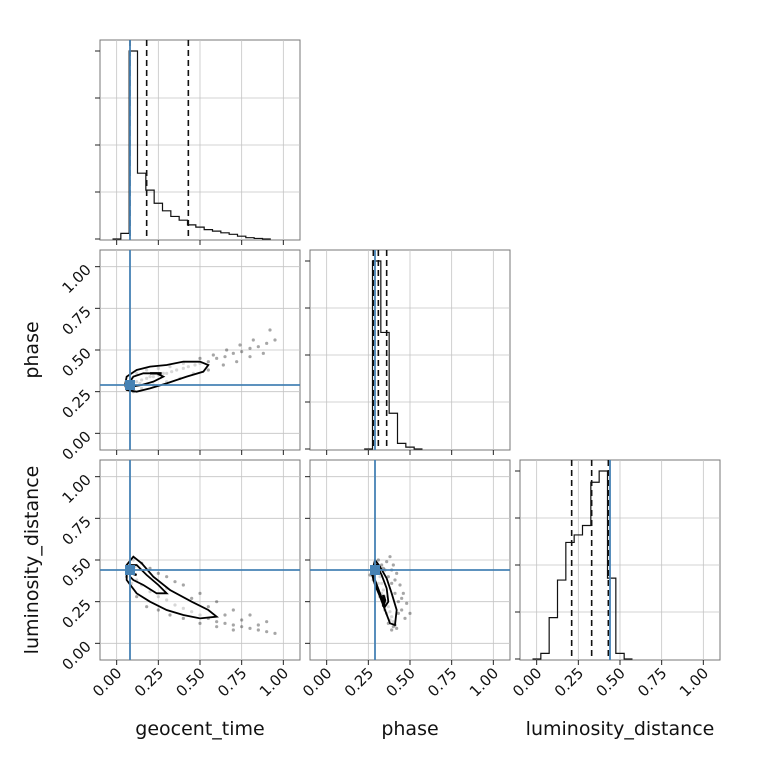  I want to click on panel-2d-geocent-time-phase: 0.00 0.25 0.50 0.75 1.00, so click(179, 356).